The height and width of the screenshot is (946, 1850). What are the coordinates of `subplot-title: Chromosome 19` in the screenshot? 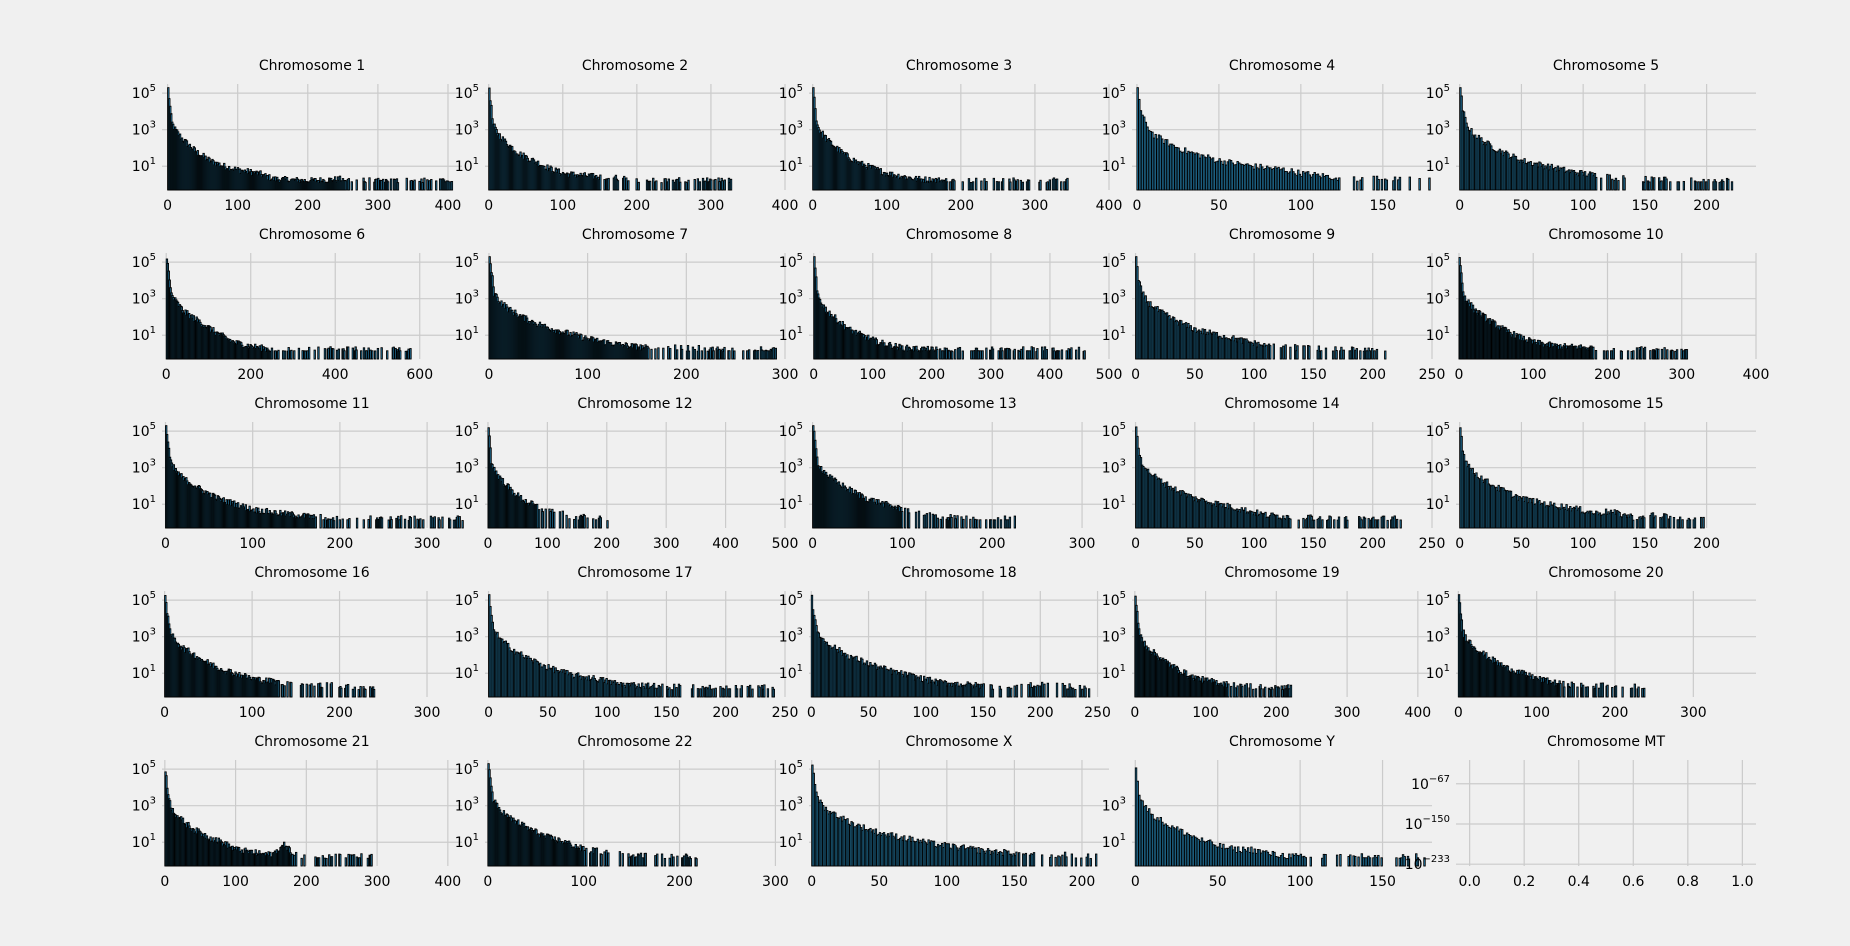 It's located at (1281, 573).